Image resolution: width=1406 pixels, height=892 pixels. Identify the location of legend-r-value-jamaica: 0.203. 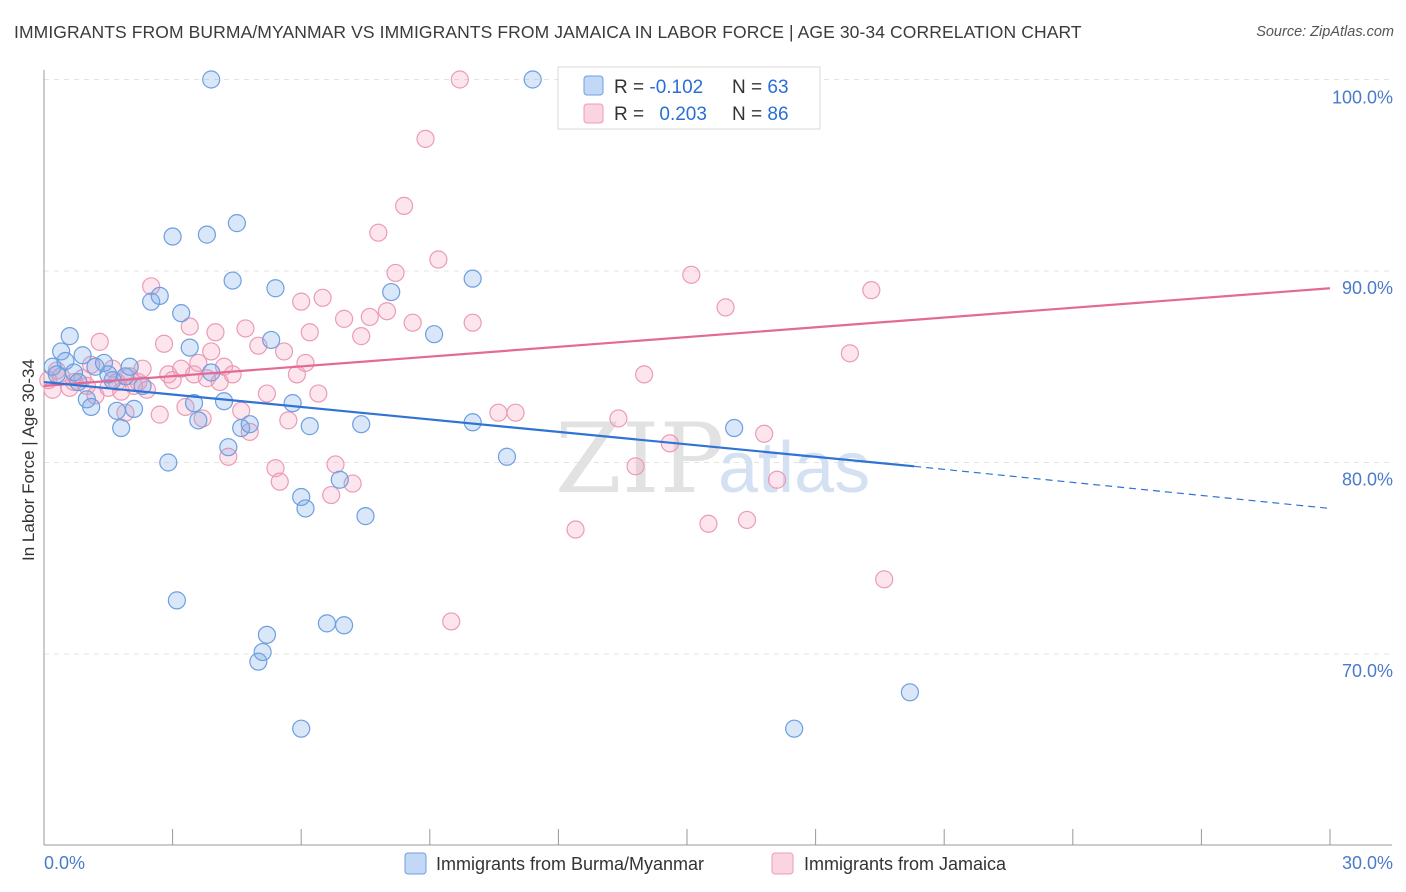
(683, 114).